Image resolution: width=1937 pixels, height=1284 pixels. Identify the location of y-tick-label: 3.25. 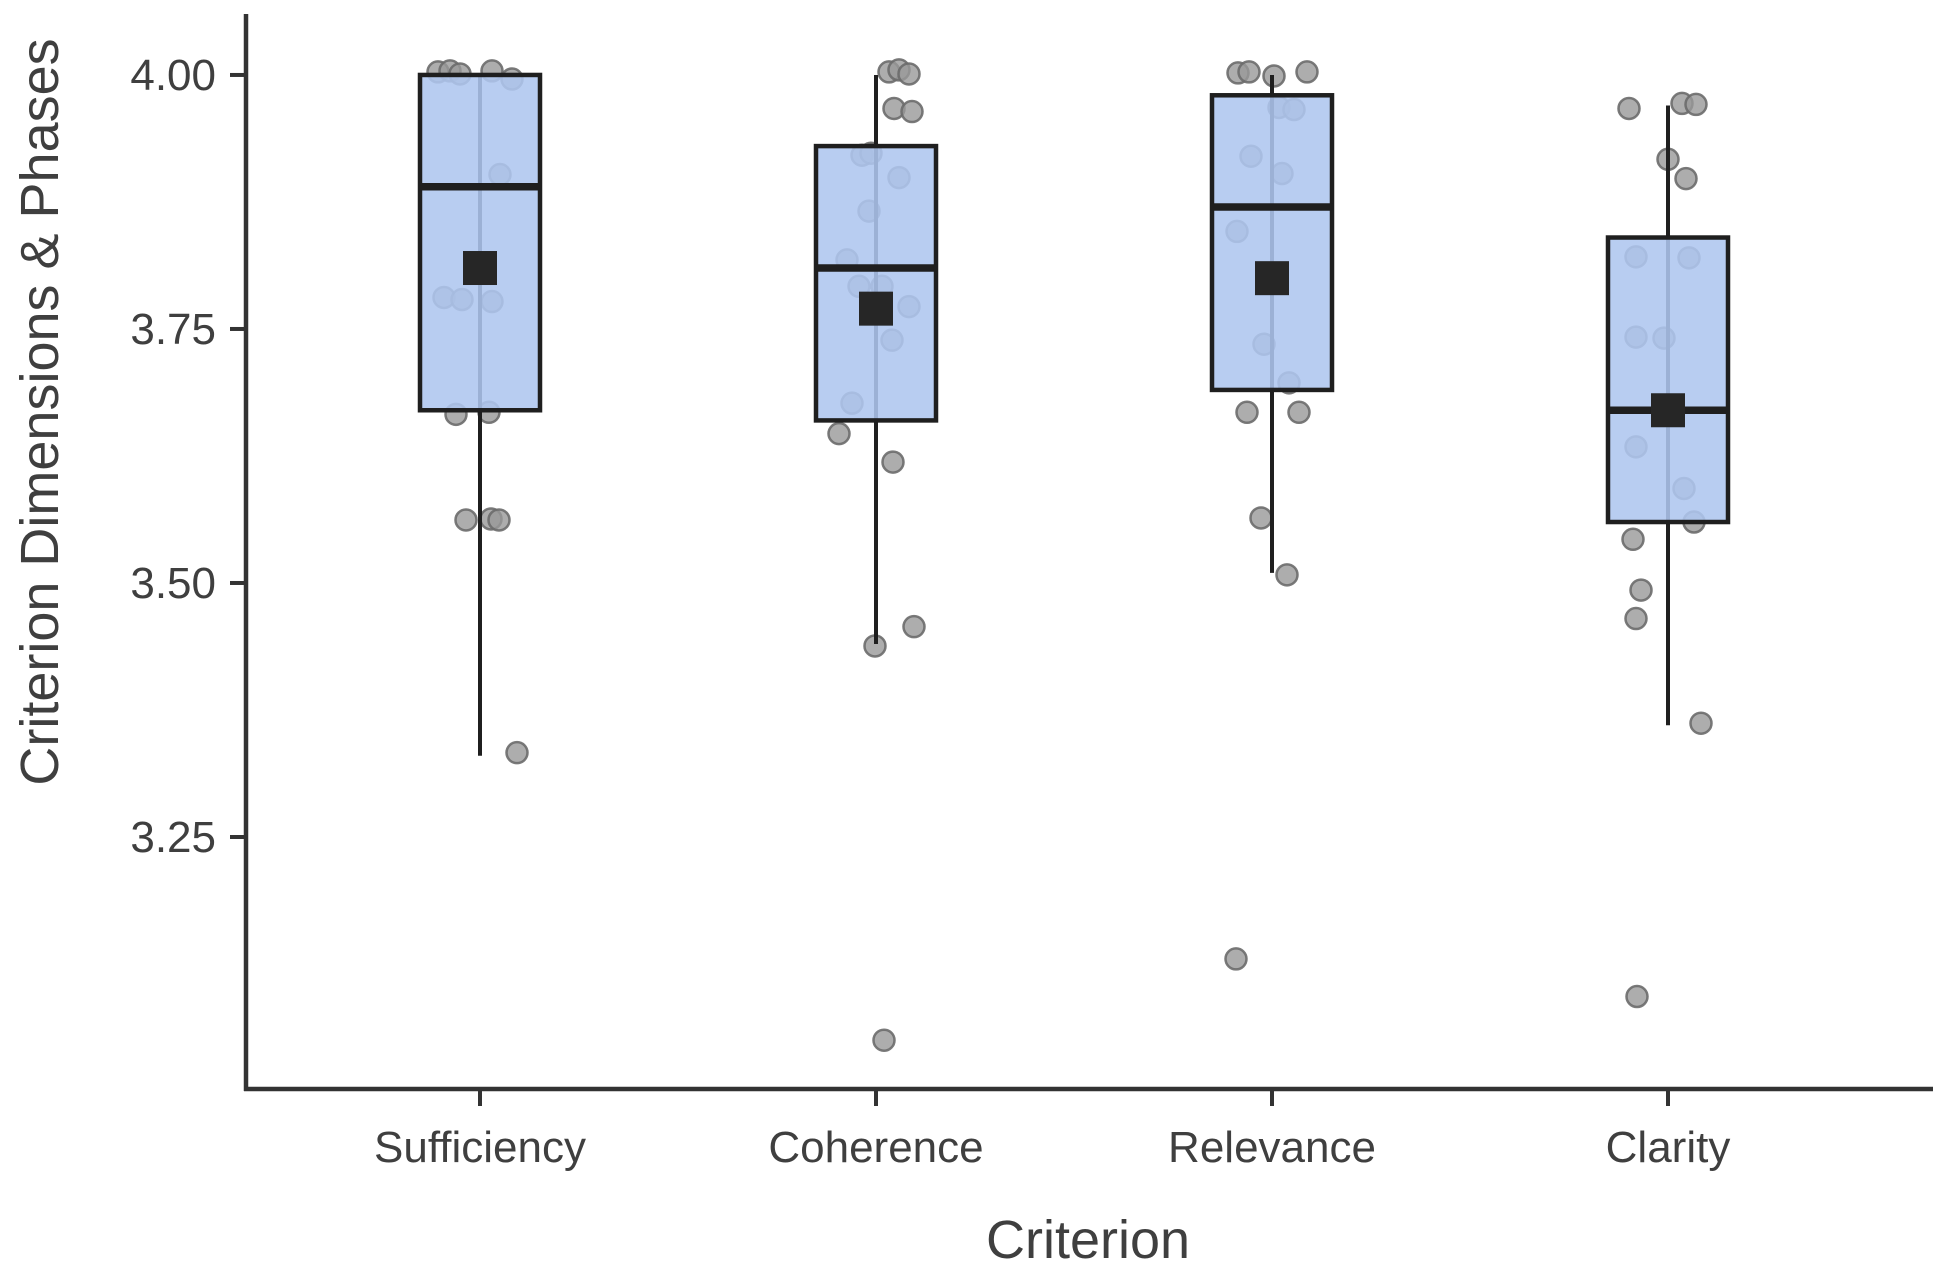
(173, 837).